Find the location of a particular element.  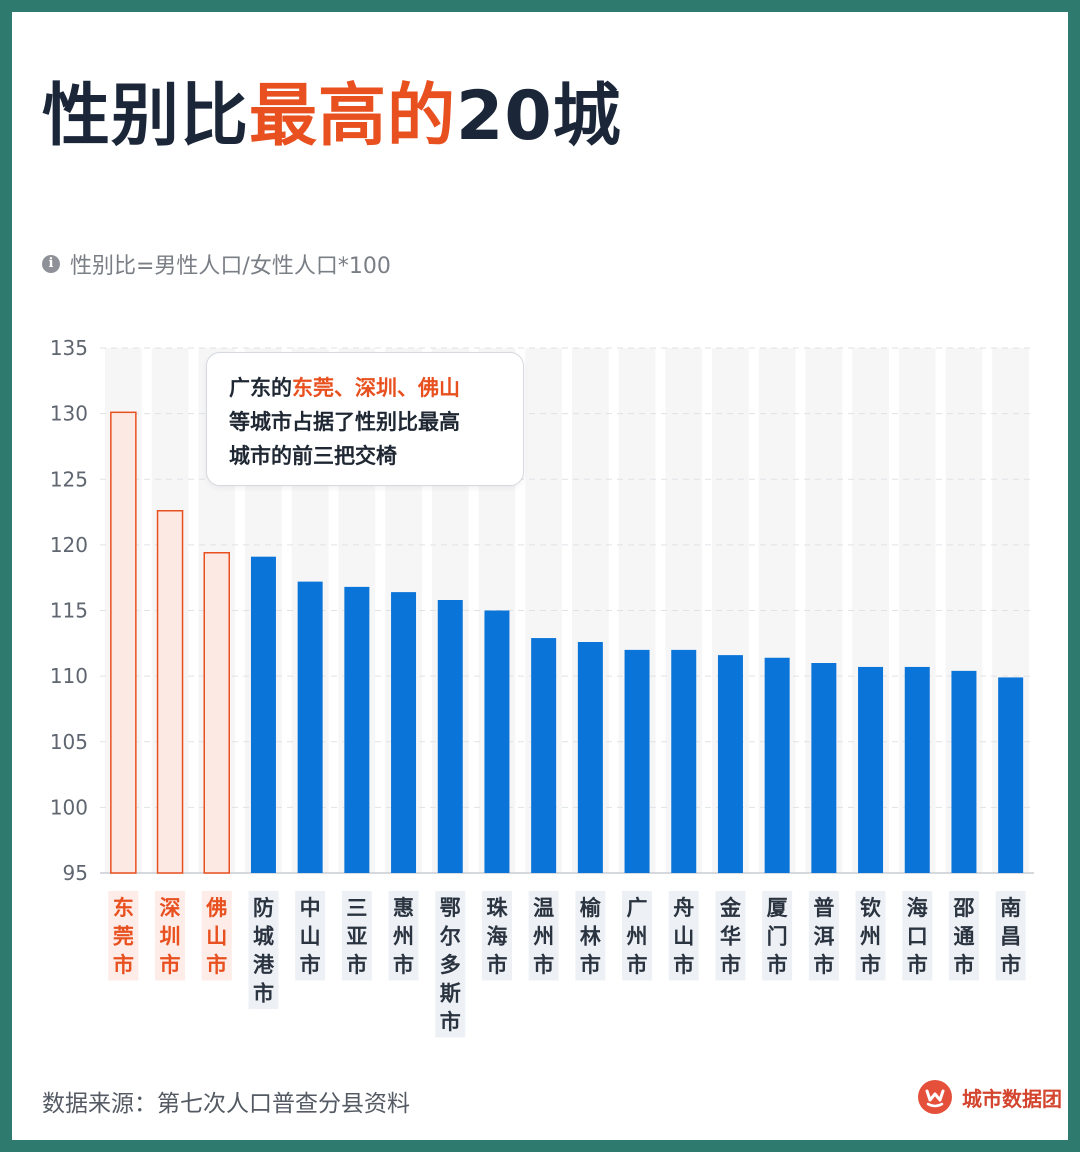

x-tick-label: 南昌市 is located at coordinates (1010, 936).